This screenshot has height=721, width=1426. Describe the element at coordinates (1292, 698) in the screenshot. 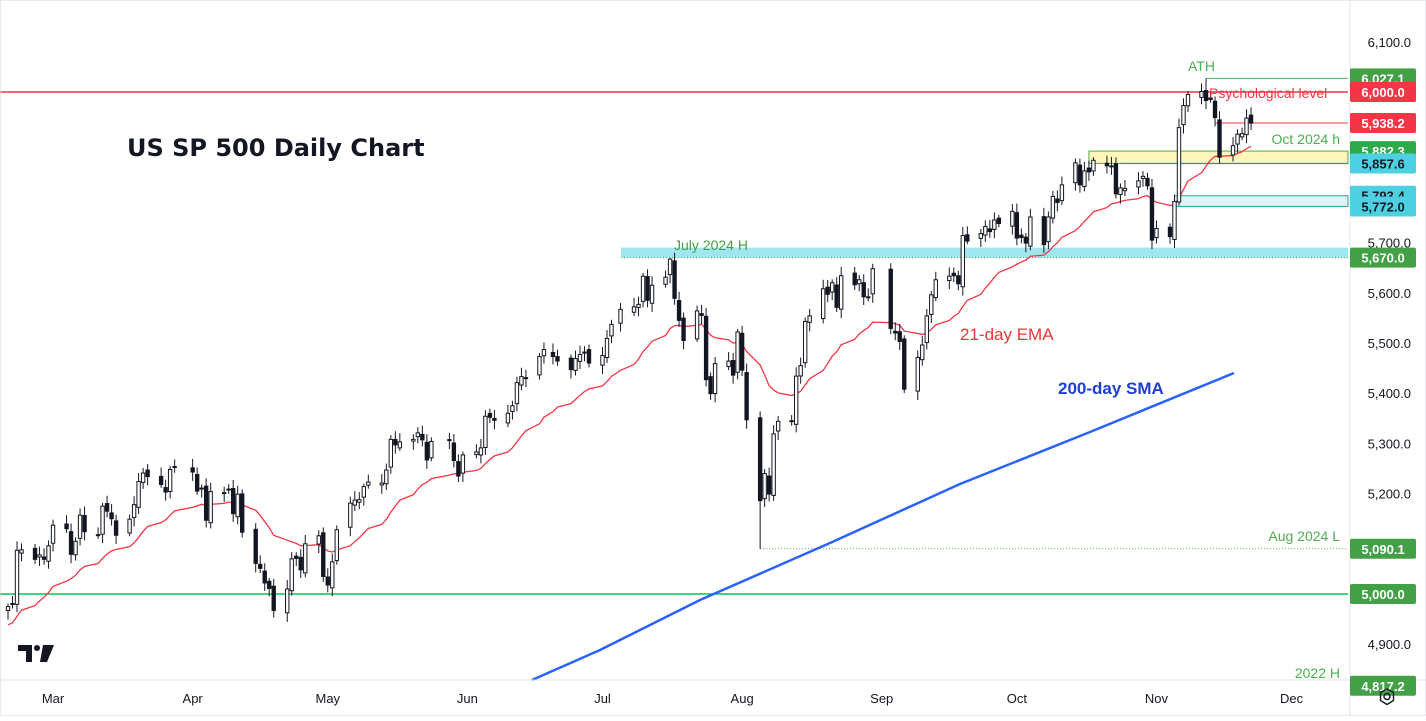

I see `x-tick-label: Dec` at that location.